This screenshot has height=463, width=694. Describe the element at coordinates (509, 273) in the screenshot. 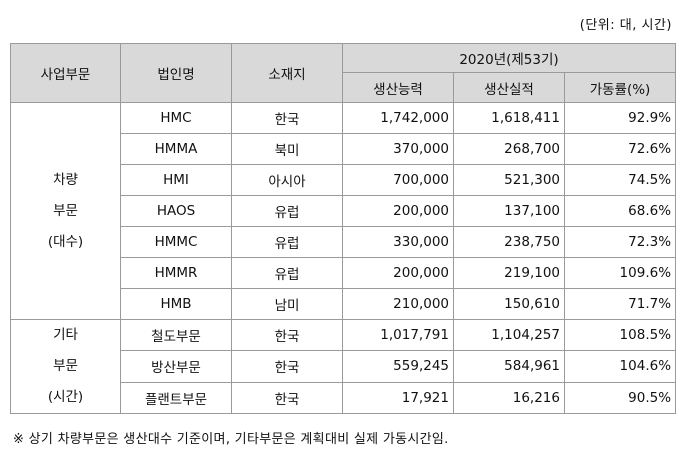

I see `actual-cell: 219,100` at that location.